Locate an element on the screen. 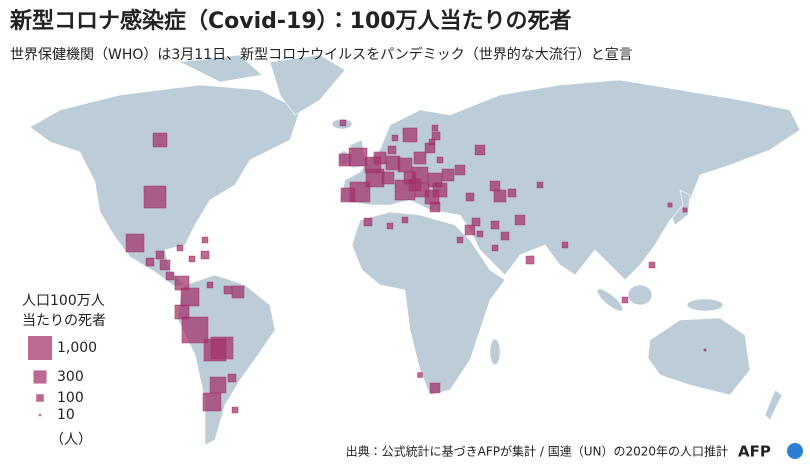  logo-mark is located at coordinates (795, 451).